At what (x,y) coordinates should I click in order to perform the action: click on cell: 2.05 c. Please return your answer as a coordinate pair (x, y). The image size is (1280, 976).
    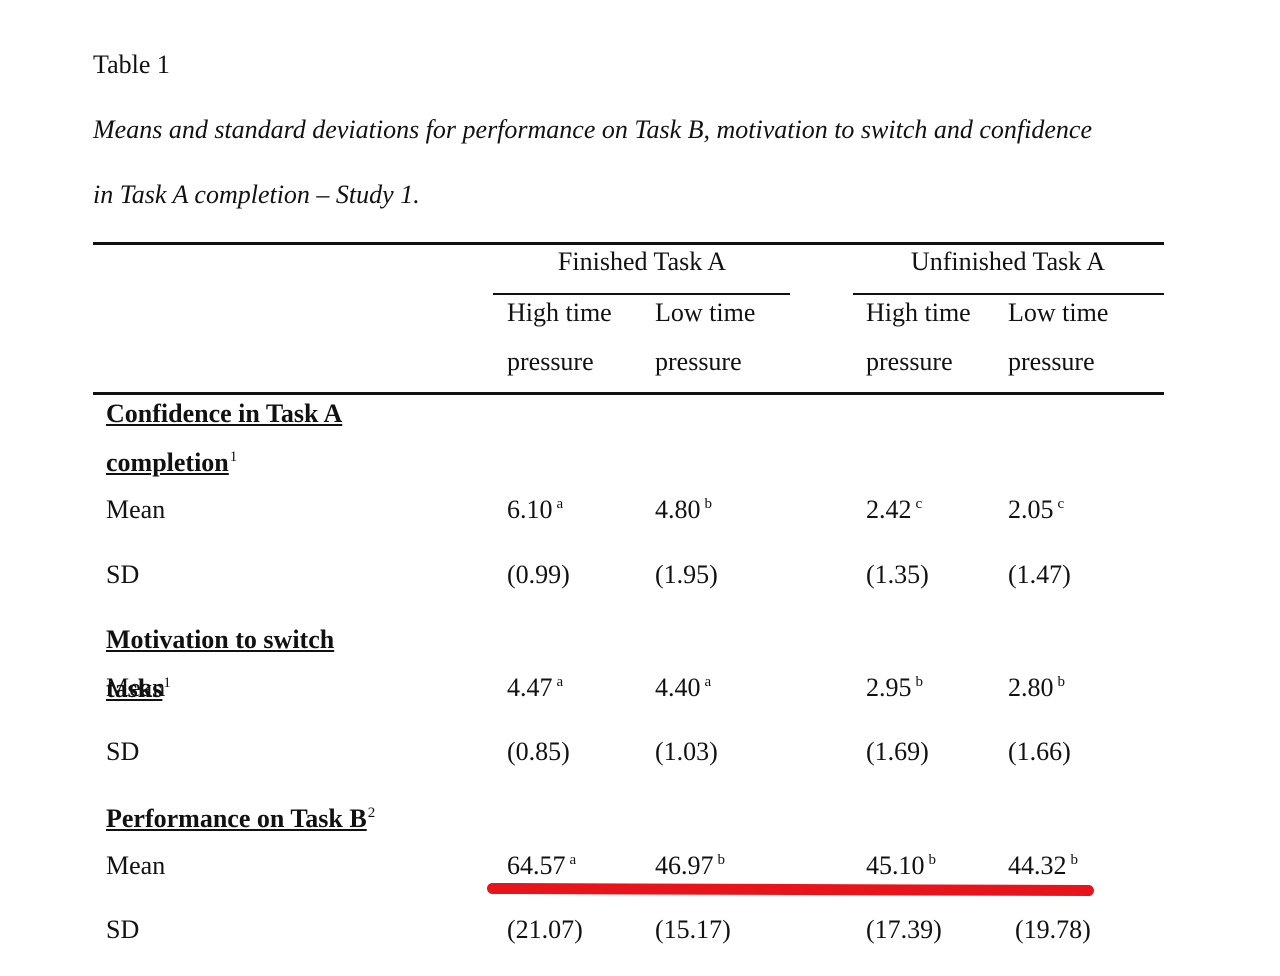
    Looking at the image, I should click on (1036, 510).